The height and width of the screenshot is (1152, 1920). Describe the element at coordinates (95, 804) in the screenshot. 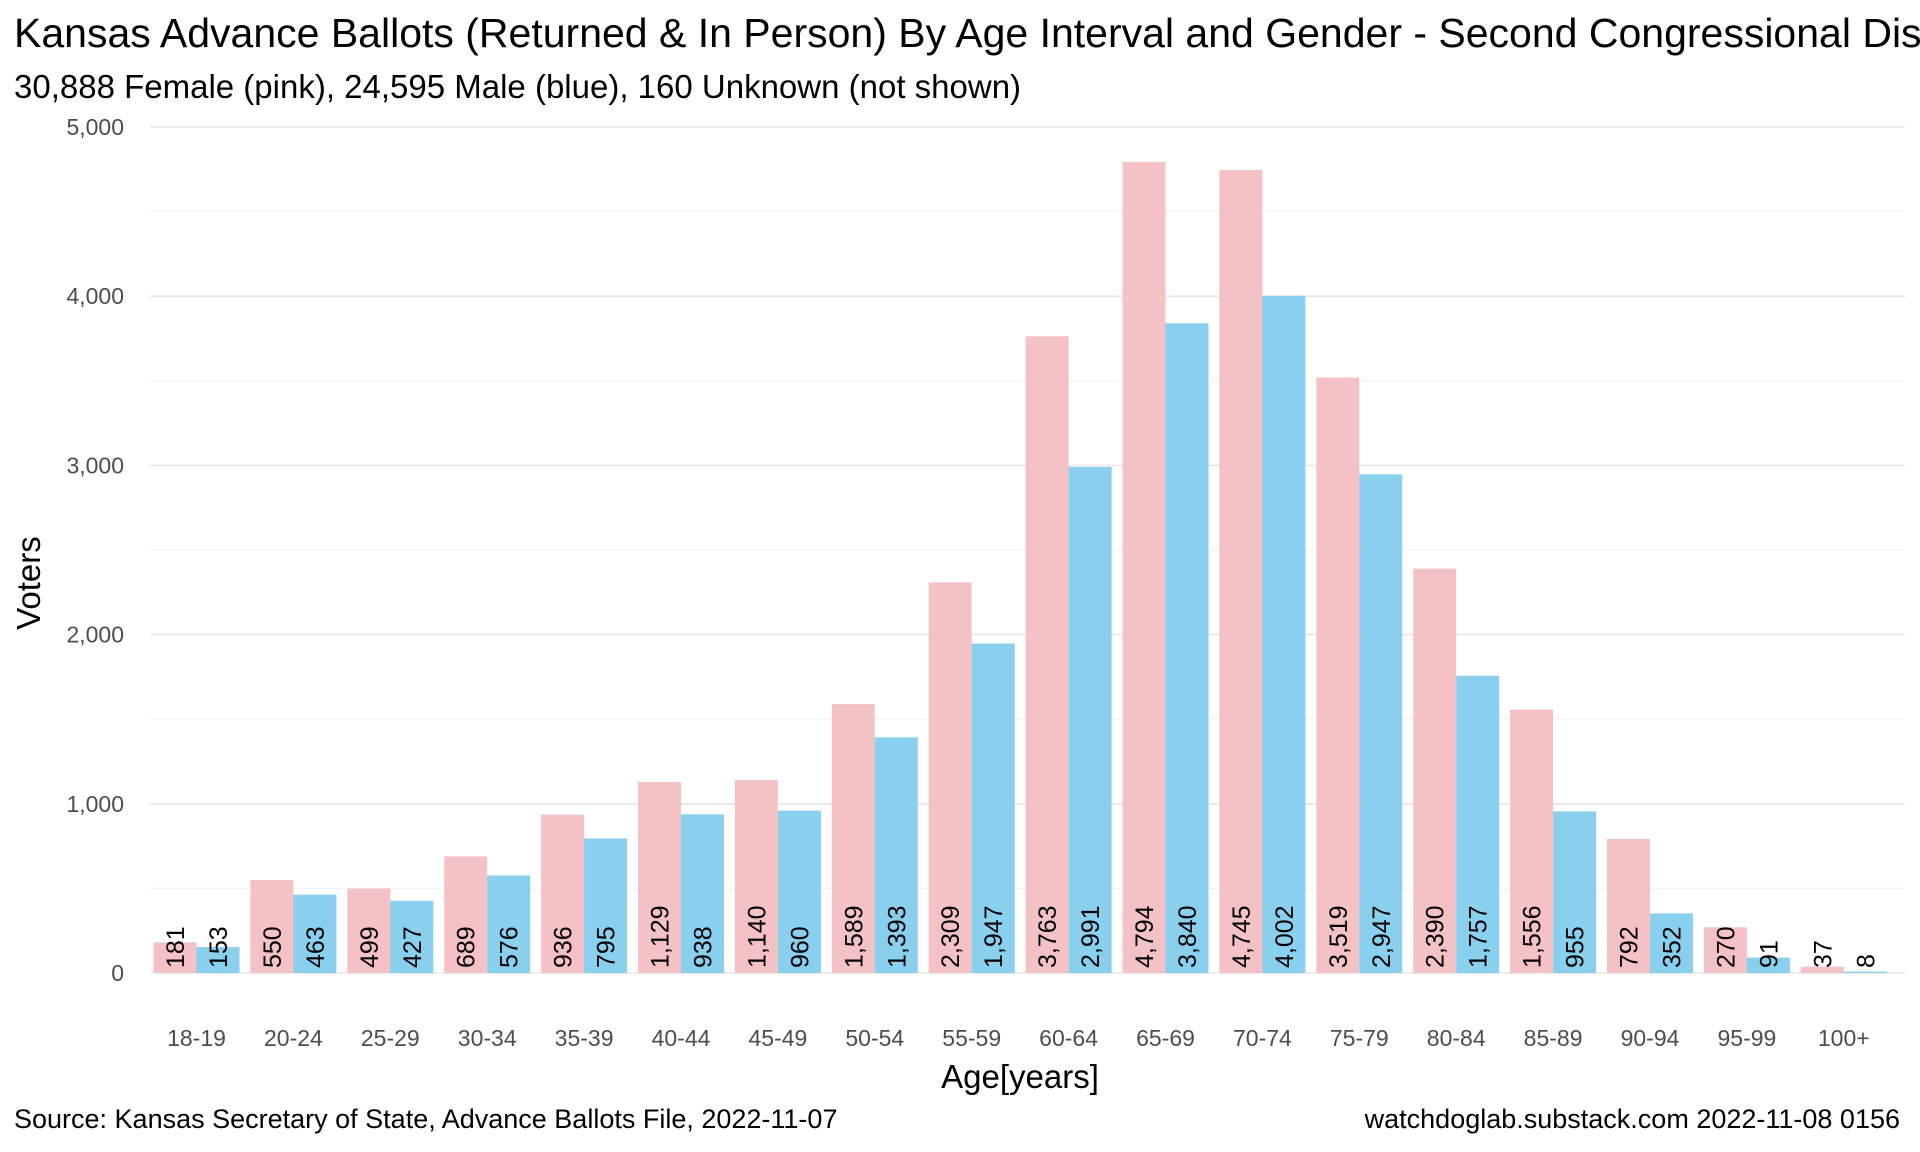

I see `y-tick-label: 1,000` at that location.